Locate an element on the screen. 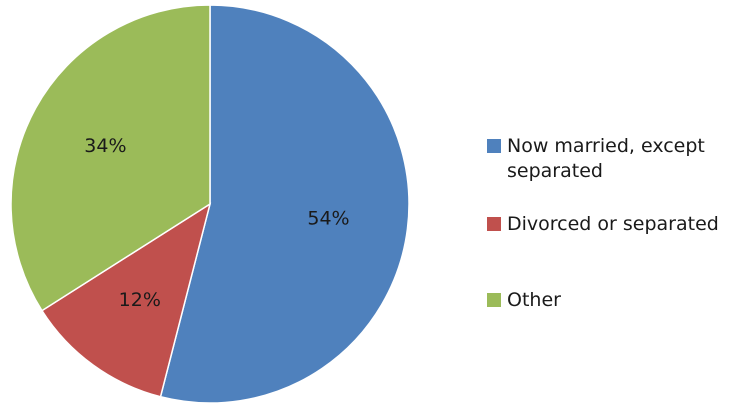  legend-label-other: Other is located at coordinates (534, 300).